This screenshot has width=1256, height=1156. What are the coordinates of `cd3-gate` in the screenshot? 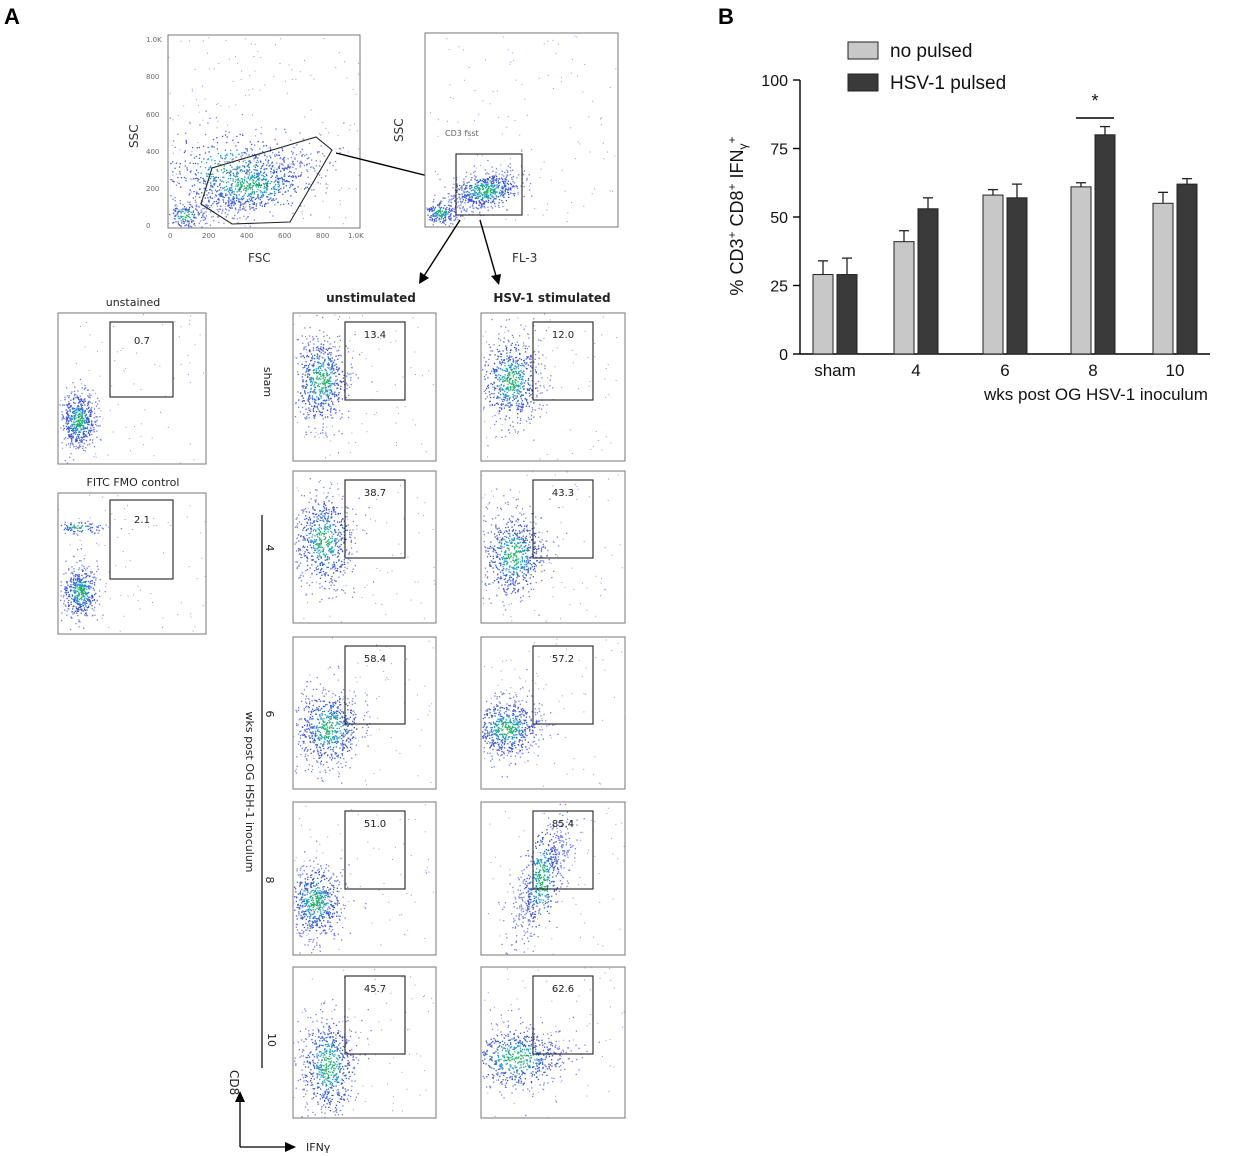 It's located at (489, 184).